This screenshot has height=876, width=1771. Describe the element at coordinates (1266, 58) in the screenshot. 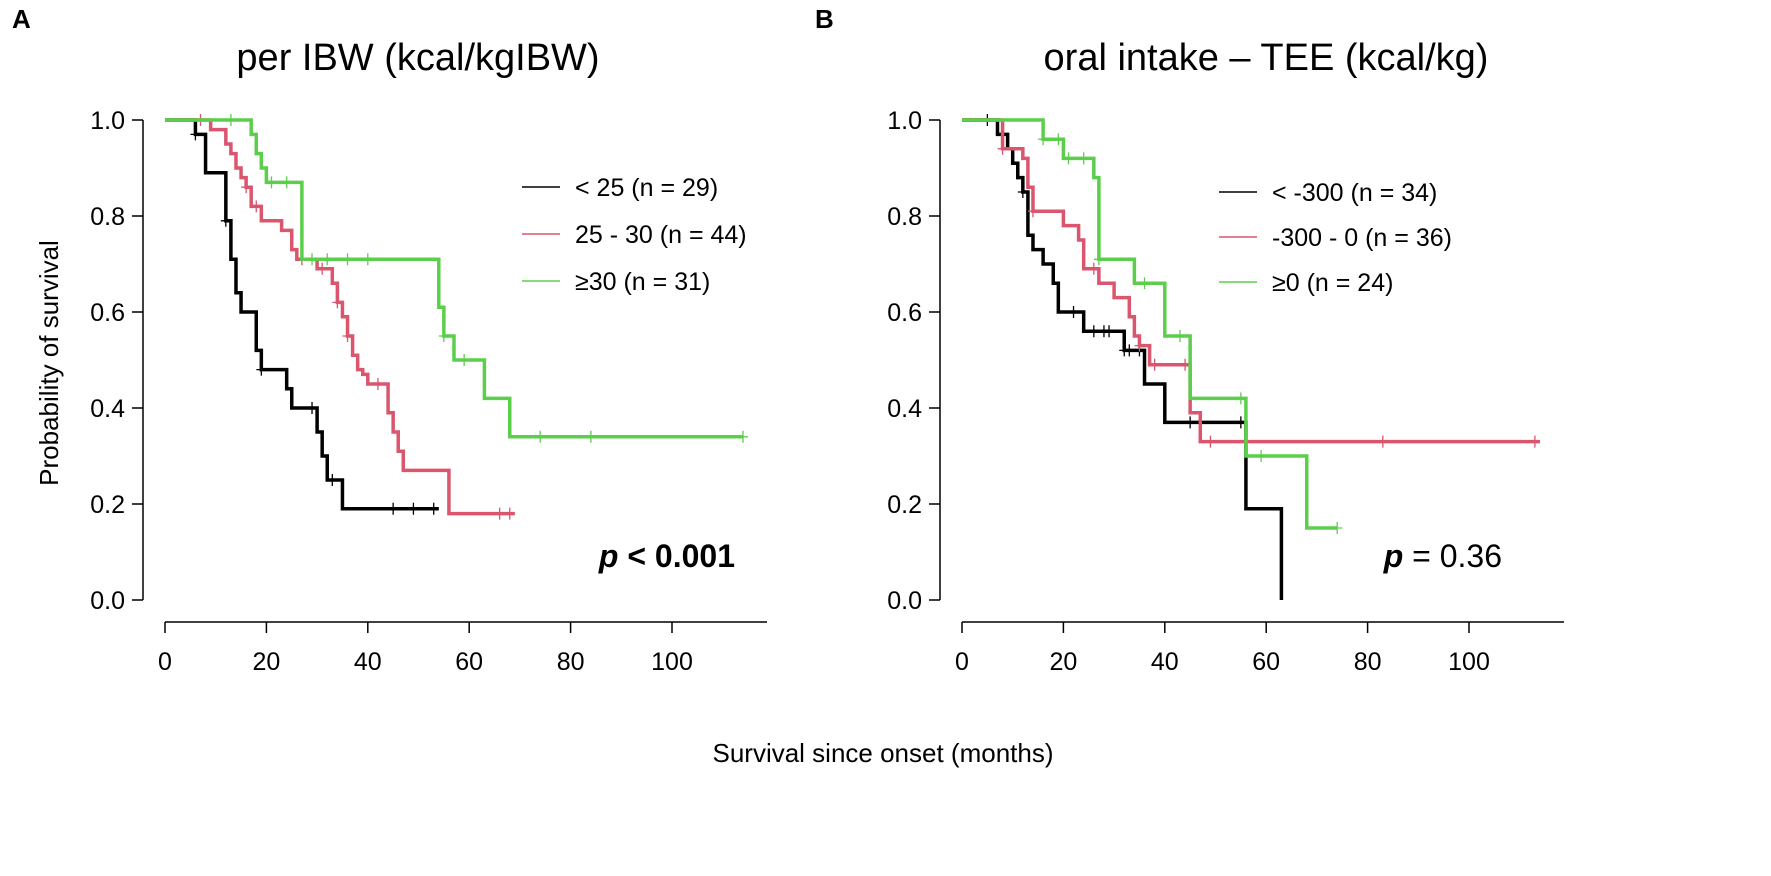

I see `chart-title: oral intake – TEE (kcal/kg)` at that location.